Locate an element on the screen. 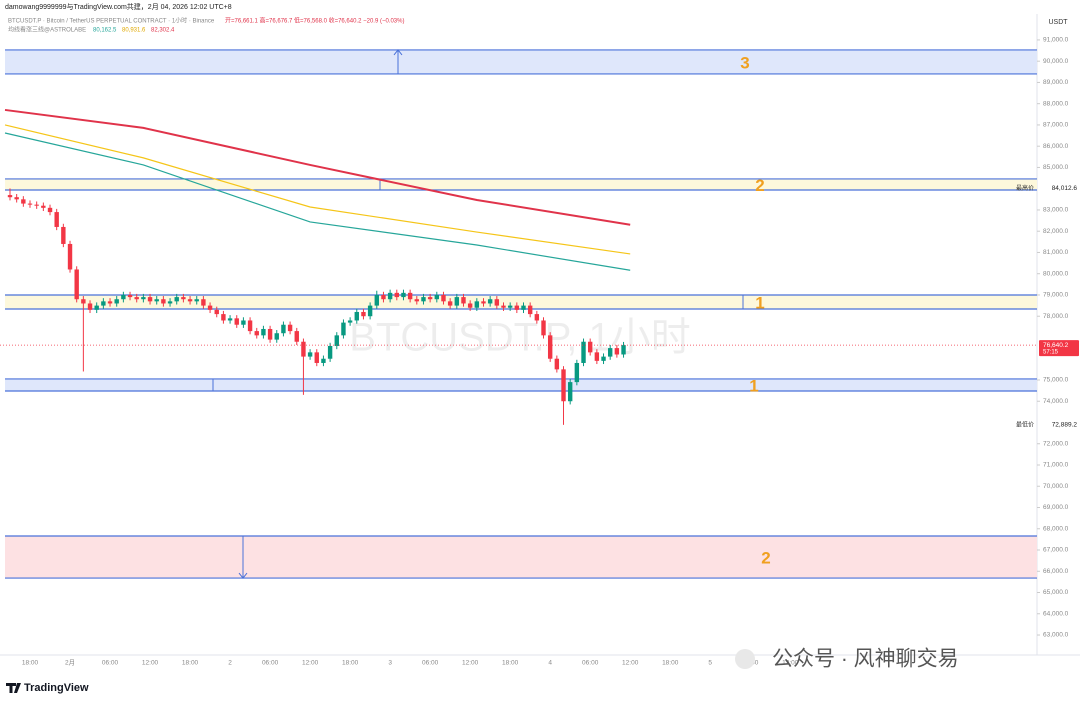  y-tick-label: 78,000.0 is located at coordinates (1056, 316).